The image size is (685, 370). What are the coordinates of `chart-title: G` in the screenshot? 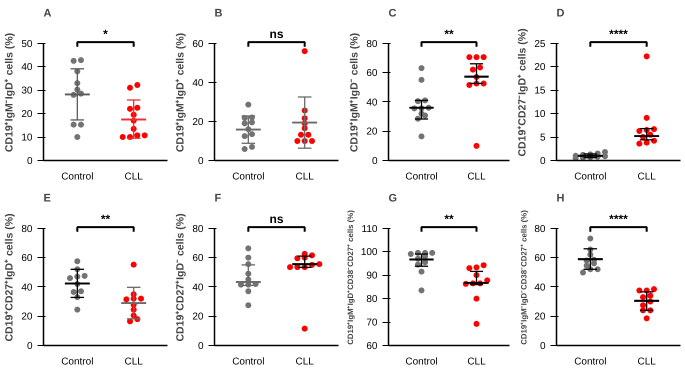 It's located at (393, 198).